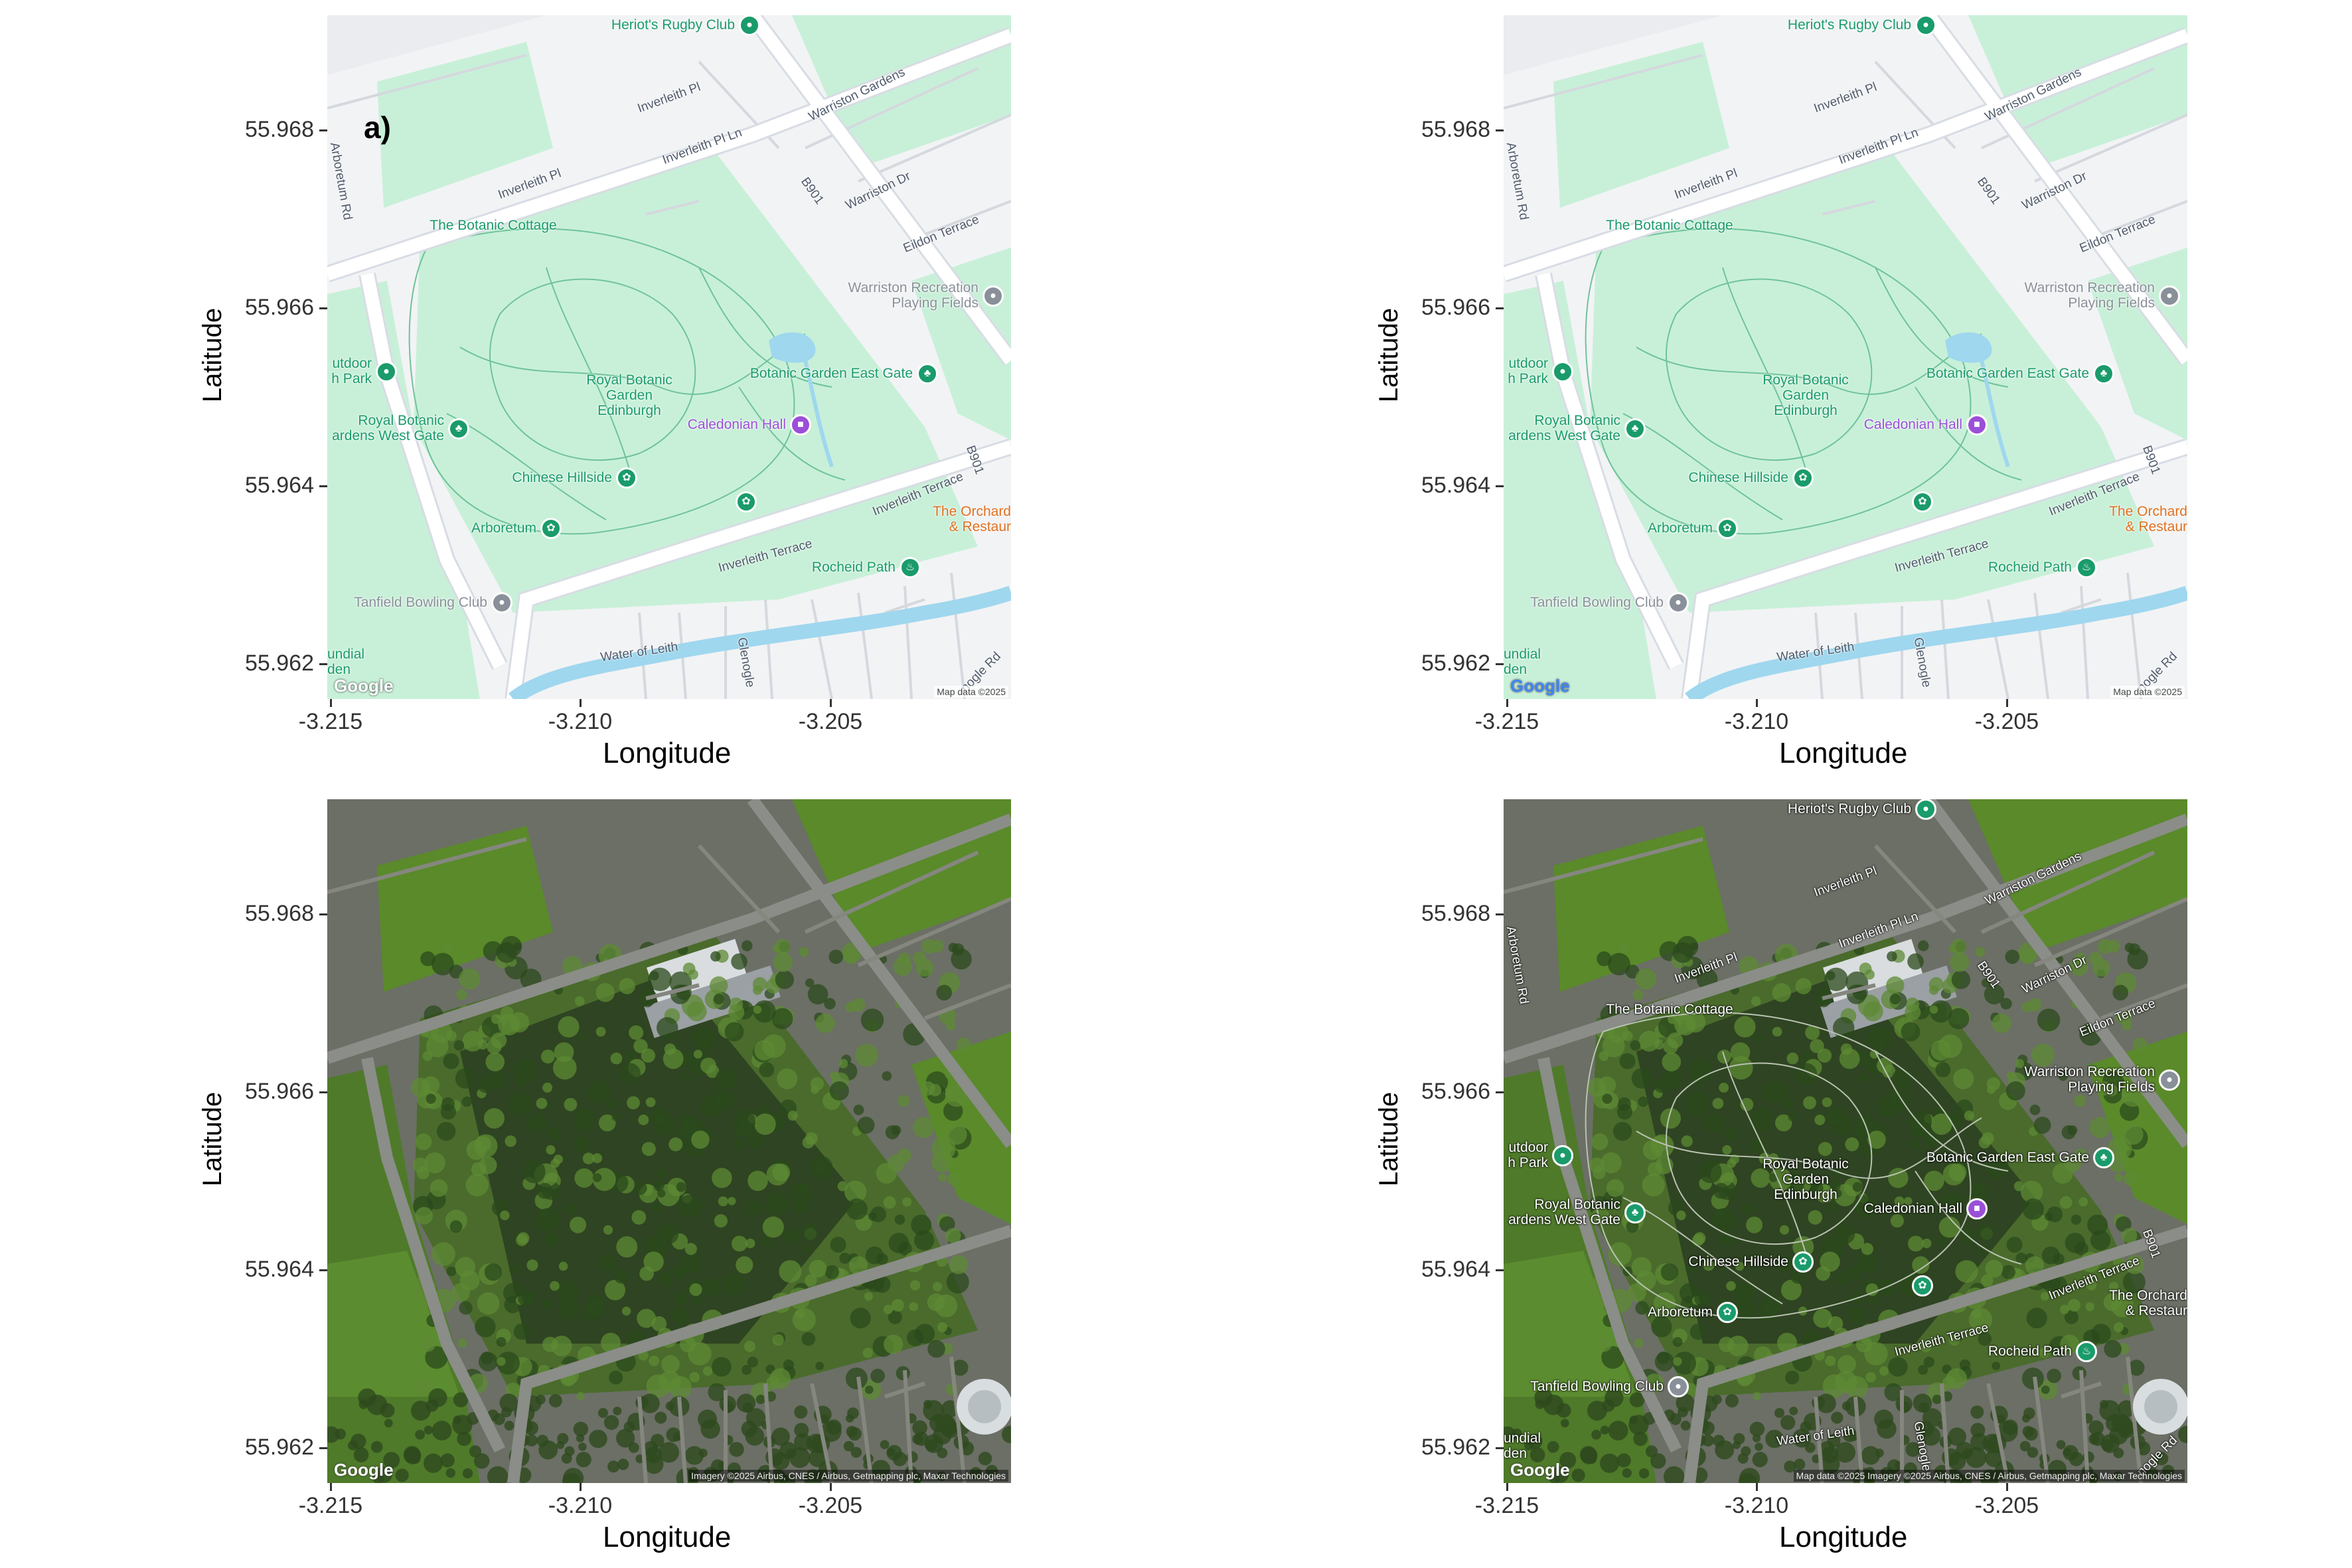 This screenshot has width=2352, height=1568. I want to click on y-tick-mark, so click(323, 486).